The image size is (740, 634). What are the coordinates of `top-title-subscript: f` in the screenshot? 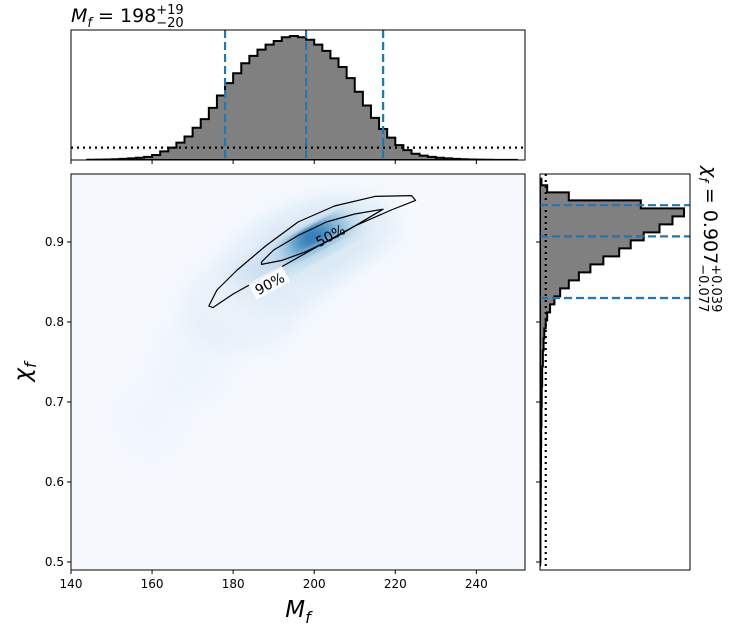 It's located at (90, 23).